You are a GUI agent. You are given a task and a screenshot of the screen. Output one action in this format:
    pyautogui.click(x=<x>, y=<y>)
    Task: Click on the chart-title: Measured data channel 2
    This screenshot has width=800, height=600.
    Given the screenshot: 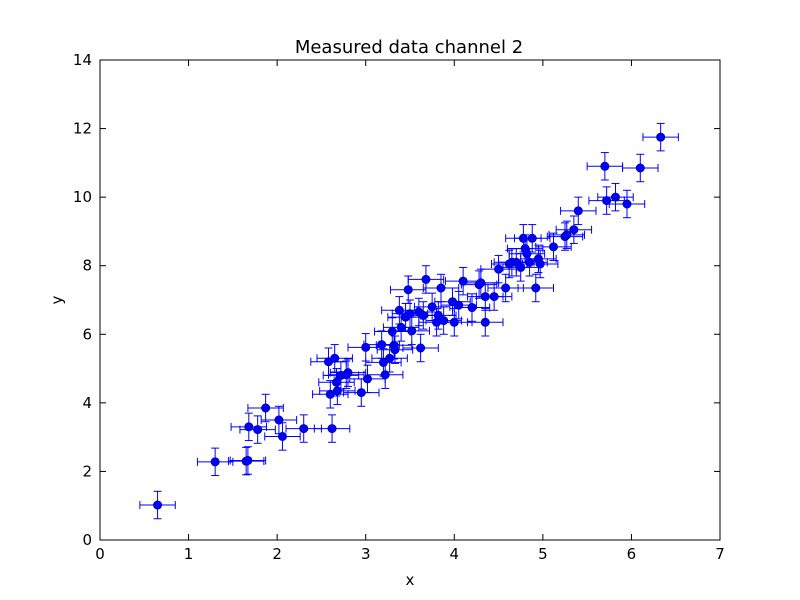 What is the action you would take?
    pyautogui.click(x=409, y=47)
    